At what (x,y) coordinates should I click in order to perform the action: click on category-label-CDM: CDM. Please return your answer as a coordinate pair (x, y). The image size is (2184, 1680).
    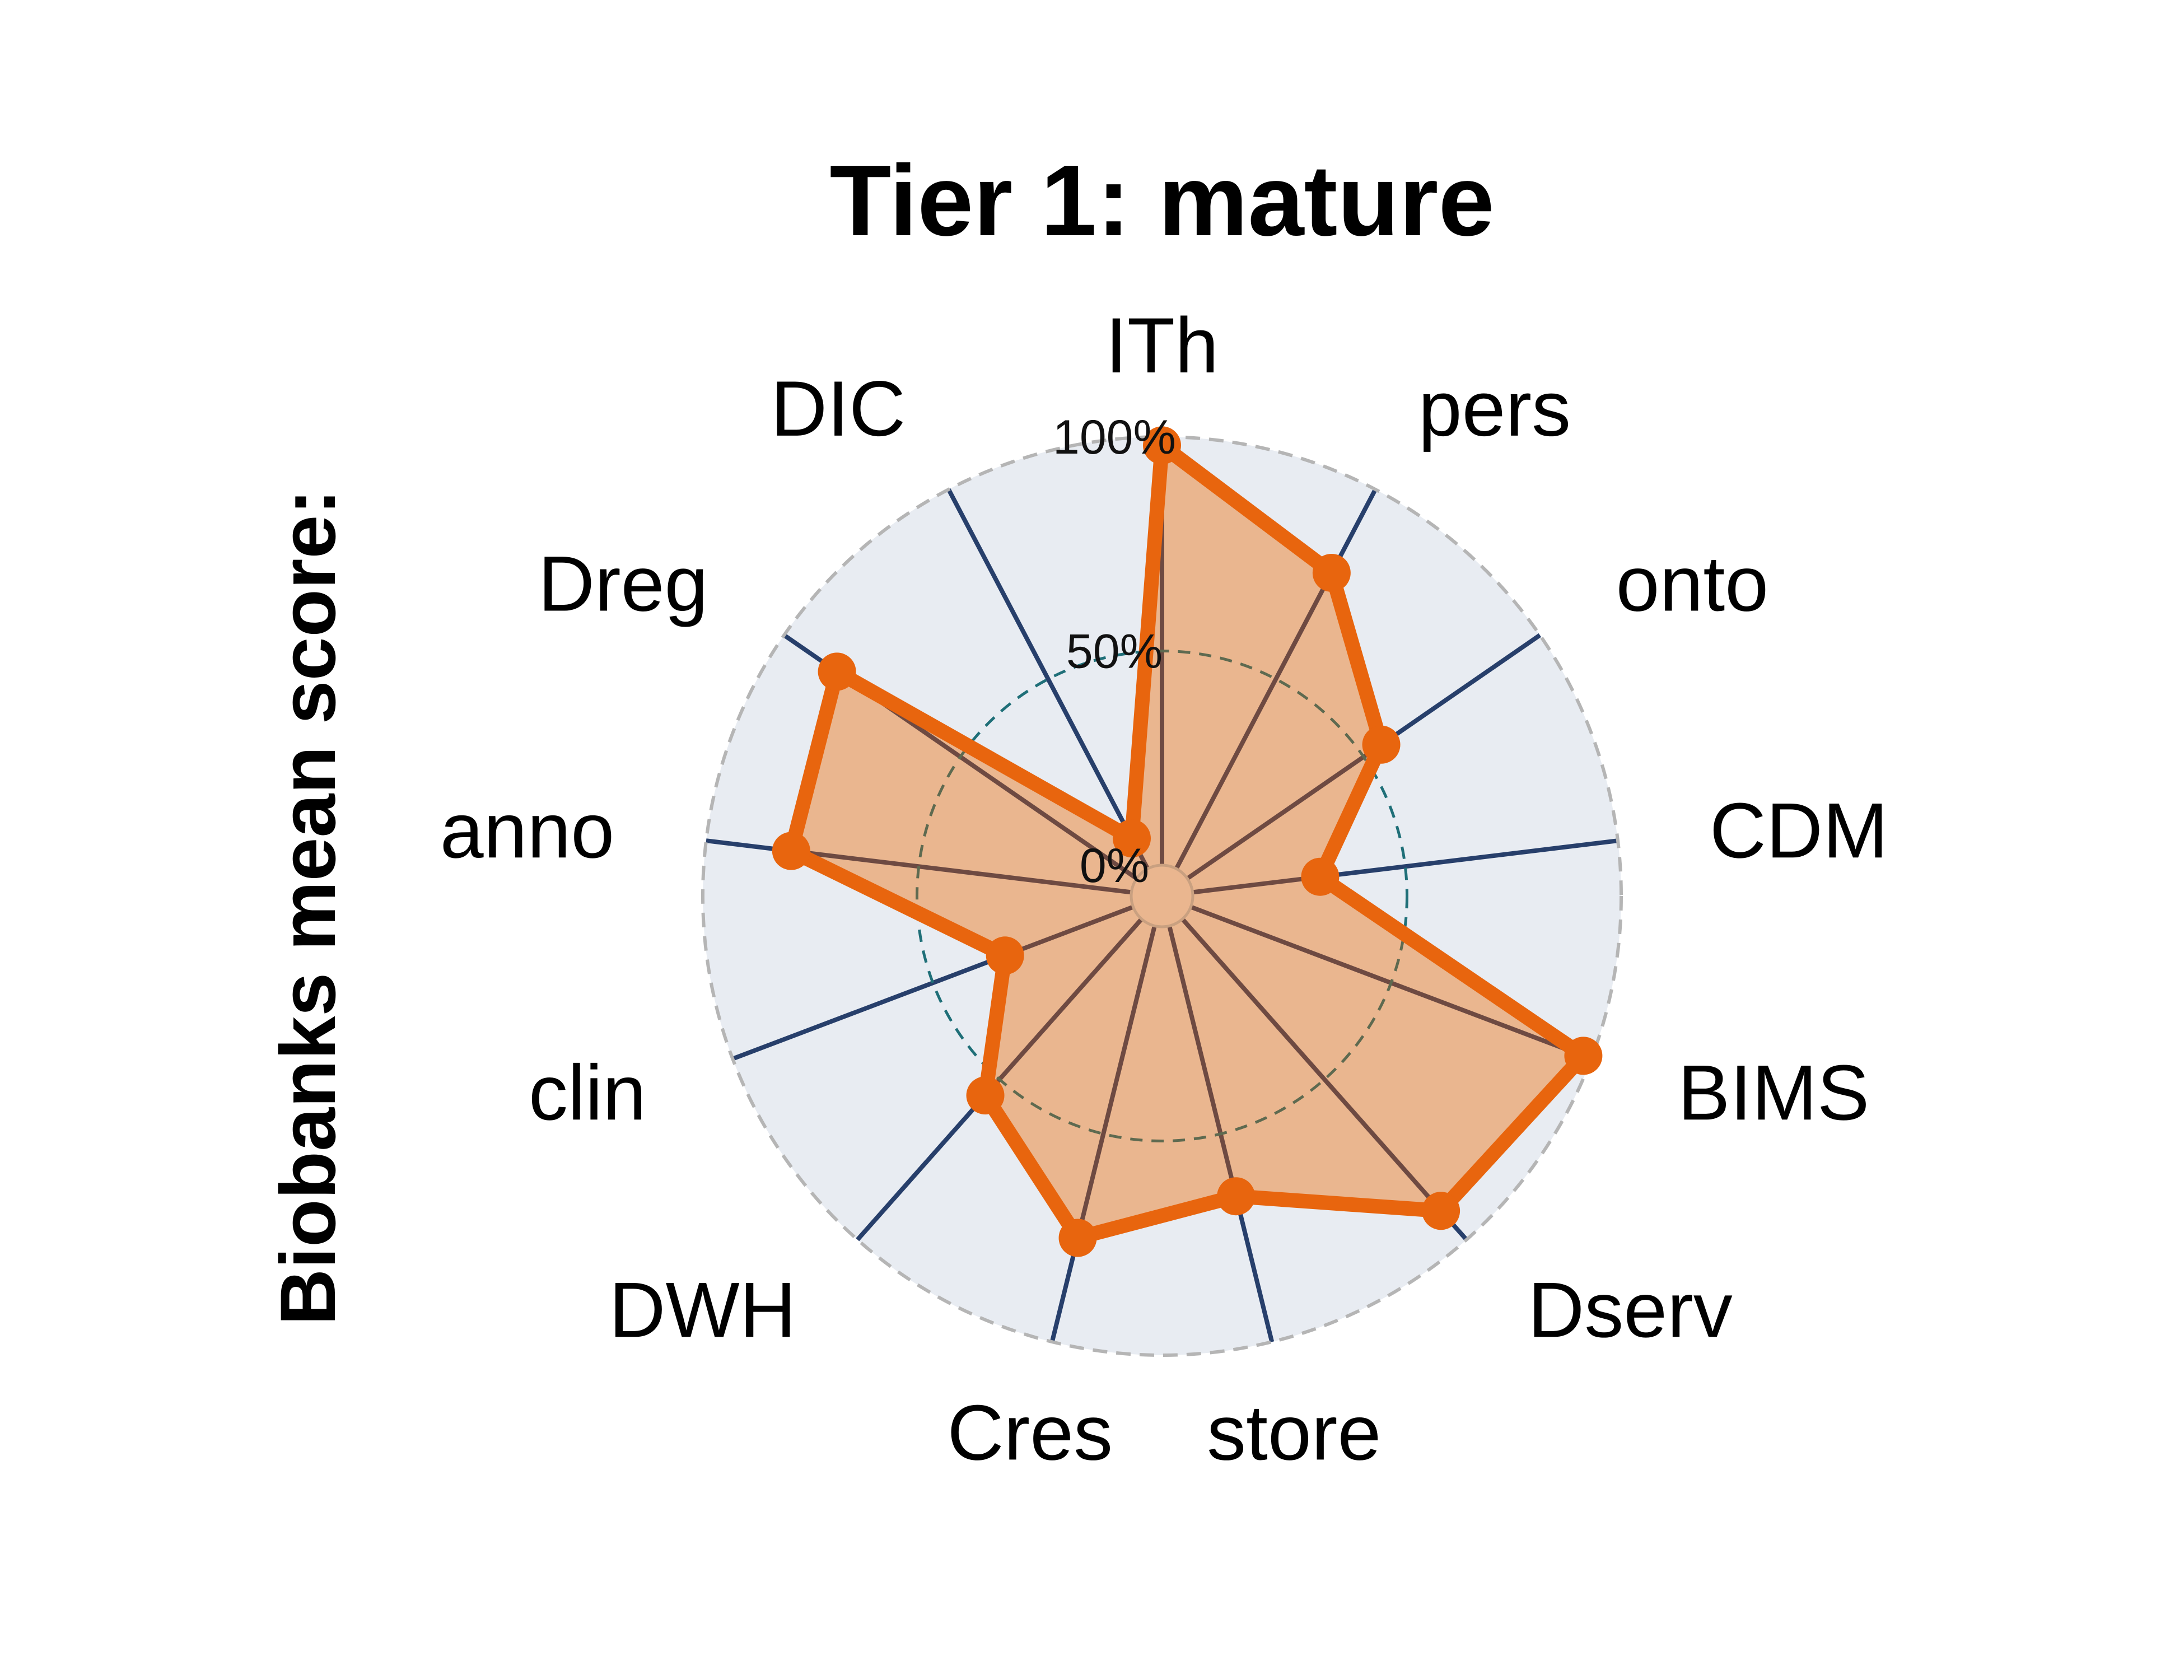
    Looking at the image, I should click on (1799, 830).